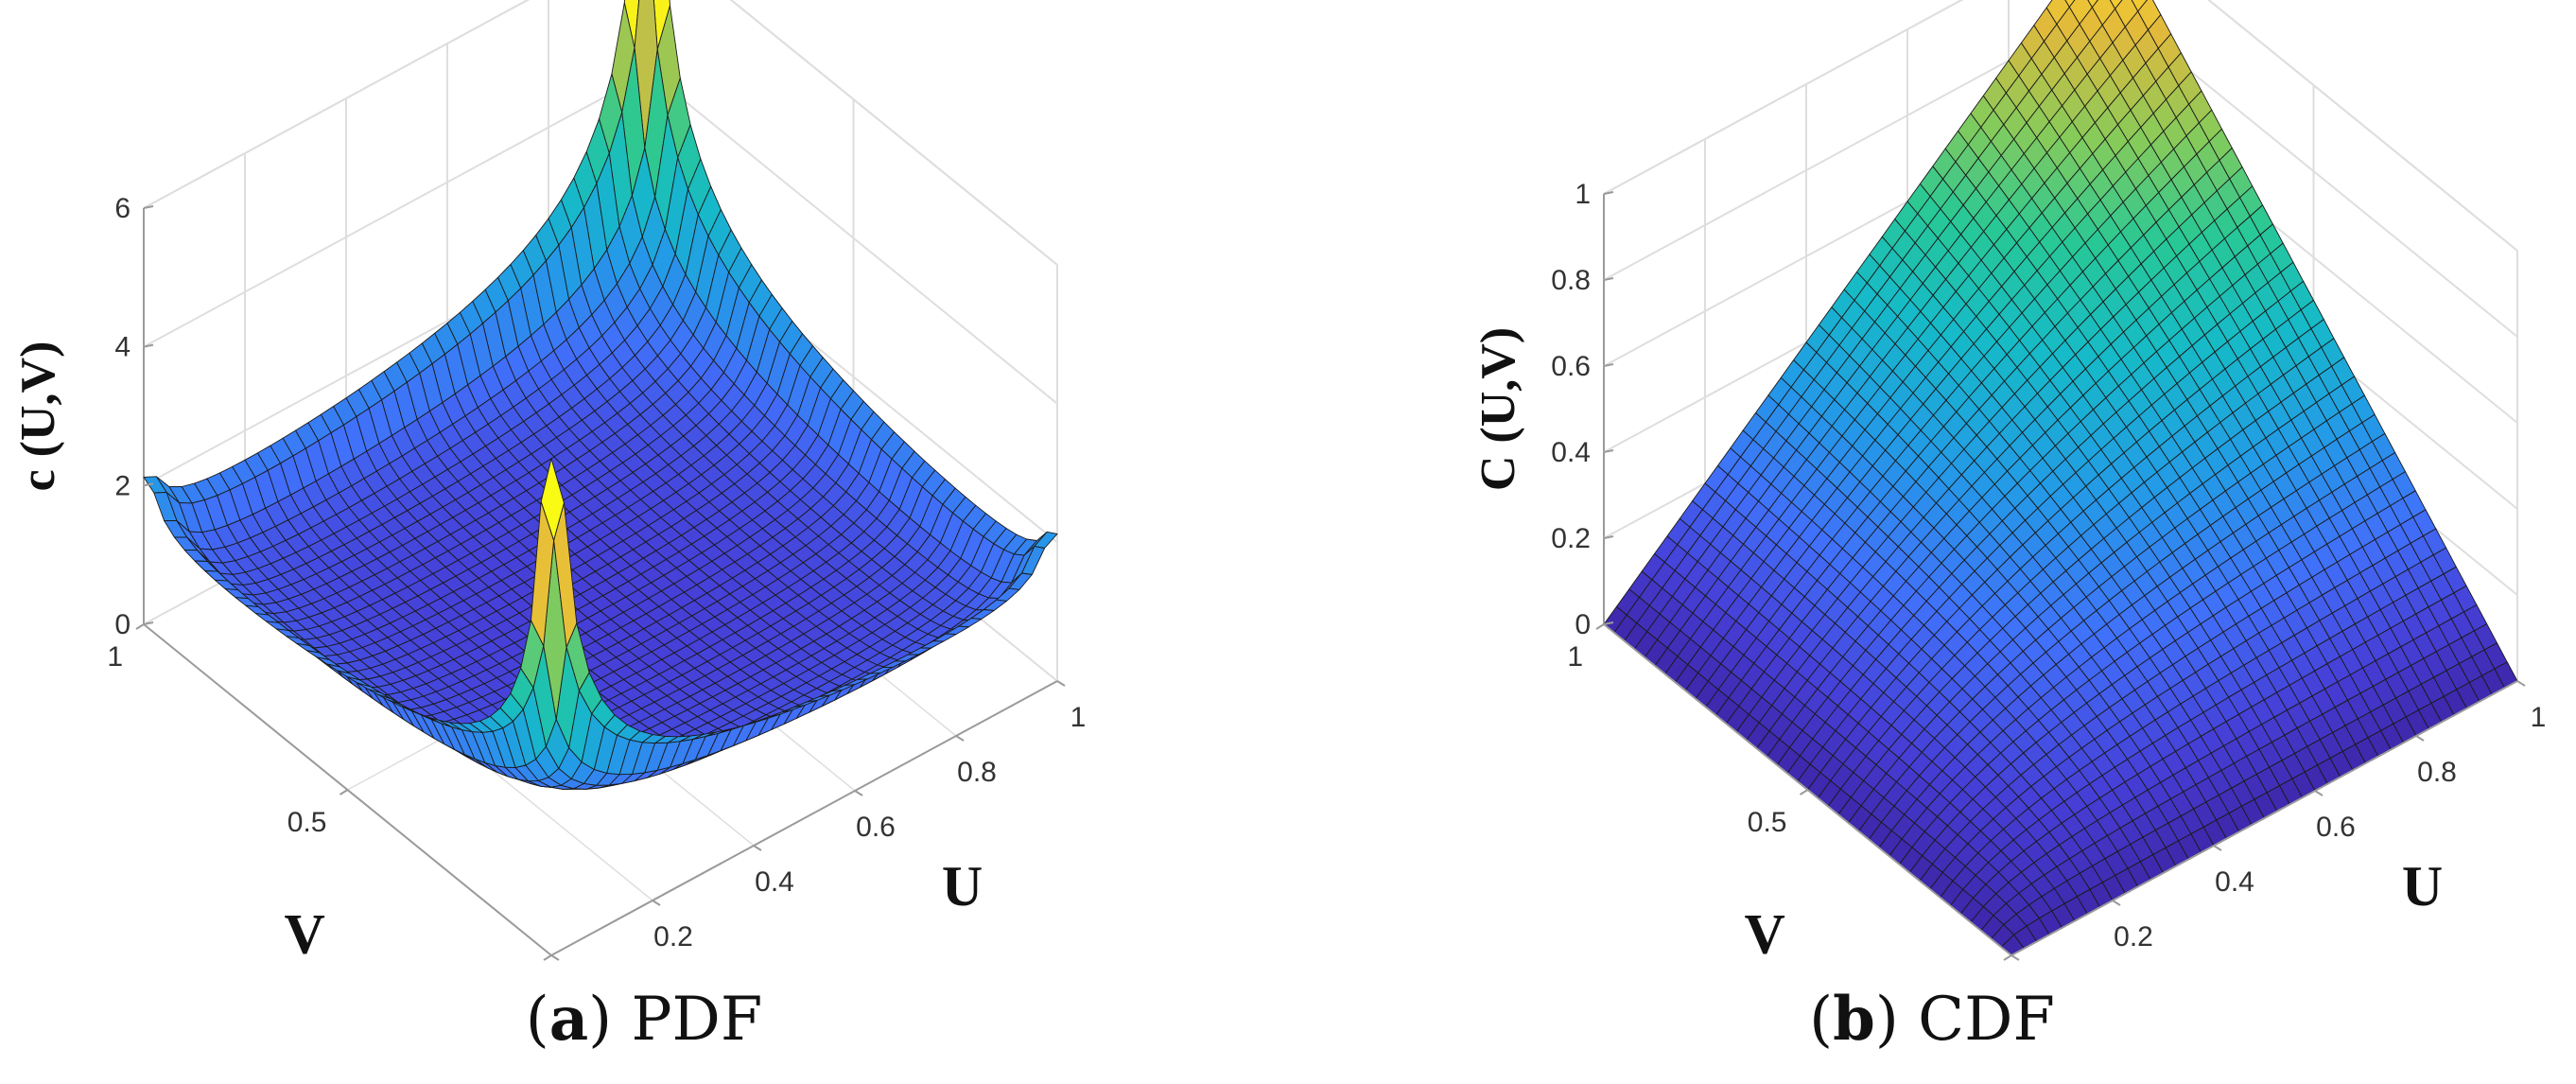  I want to click on pdf-z-tick-label: 4, so click(123, 347).